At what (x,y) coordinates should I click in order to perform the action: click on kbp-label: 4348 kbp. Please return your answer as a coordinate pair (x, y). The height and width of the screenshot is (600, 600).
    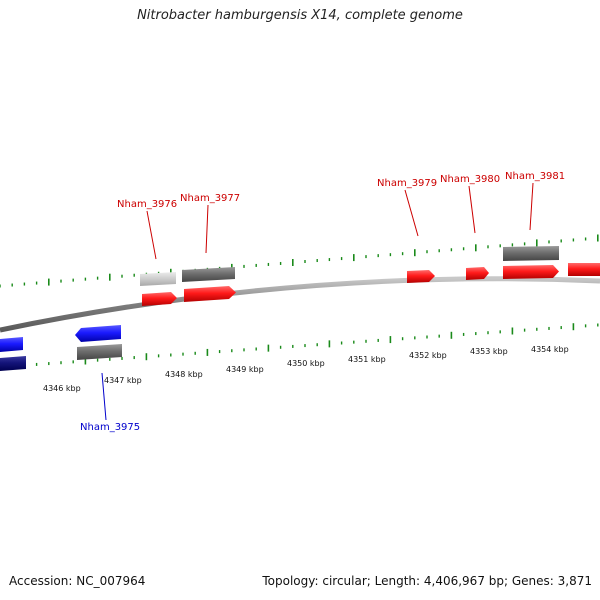
    Looking at the image, I should click on (184, 374).